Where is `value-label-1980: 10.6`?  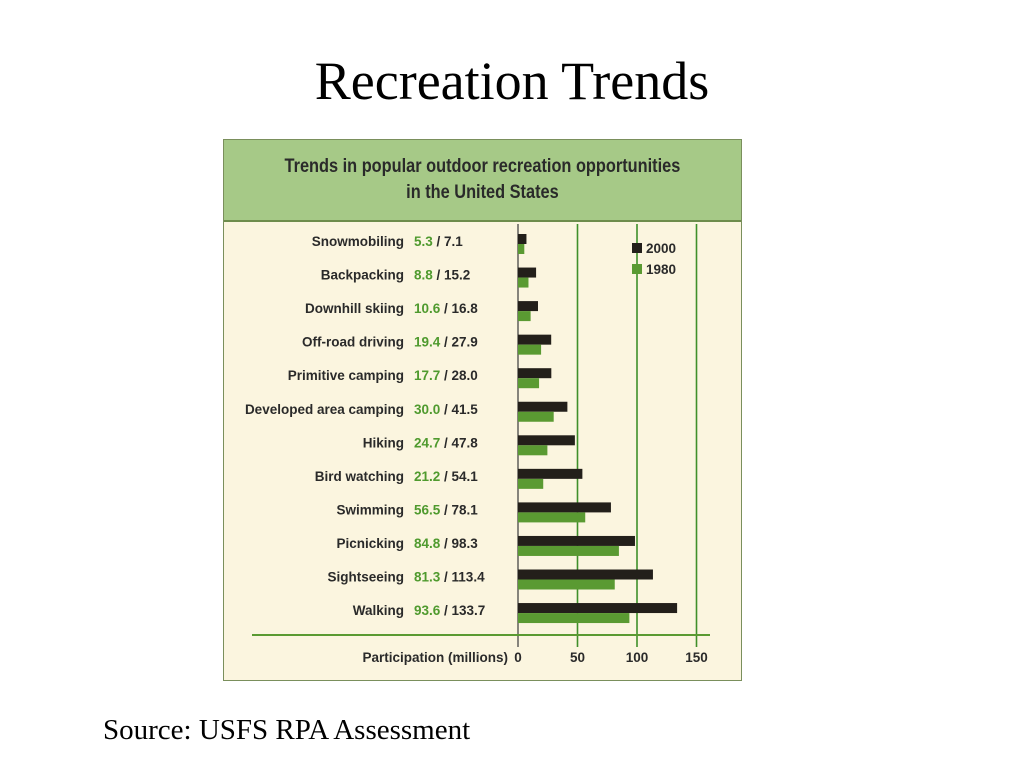 value-label-1980: 10.6 is located at coordinates (427, 308).